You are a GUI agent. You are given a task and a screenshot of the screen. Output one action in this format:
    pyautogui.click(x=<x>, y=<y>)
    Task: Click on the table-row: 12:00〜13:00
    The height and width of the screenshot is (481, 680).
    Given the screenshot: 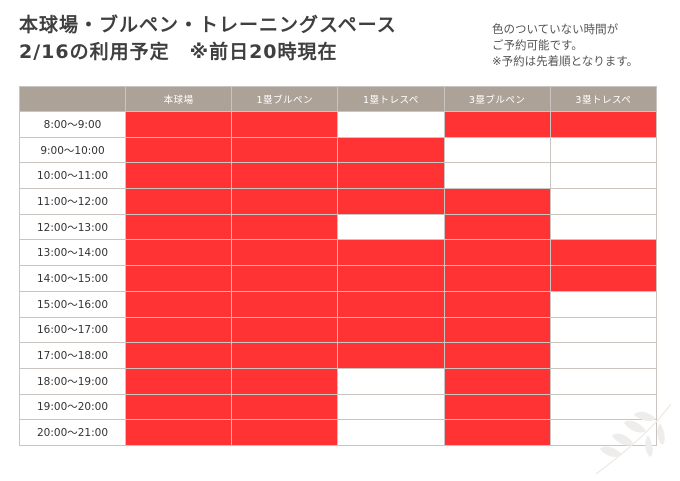 What is the action you would take?
    pyautogui.click(x=338, y=227)
    